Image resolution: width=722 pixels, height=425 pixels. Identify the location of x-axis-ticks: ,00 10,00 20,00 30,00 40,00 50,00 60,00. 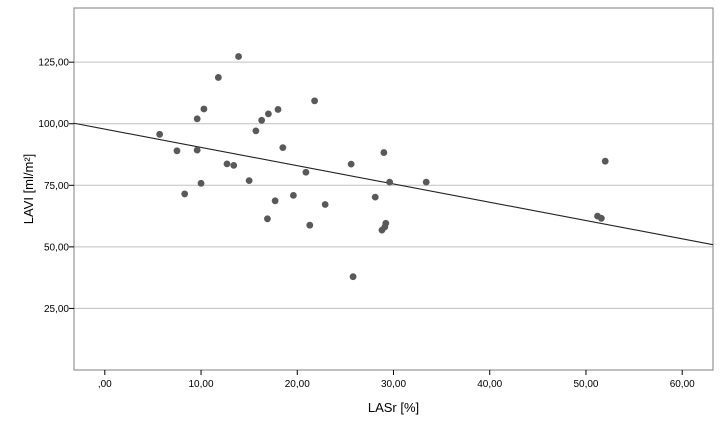
(396, 380).